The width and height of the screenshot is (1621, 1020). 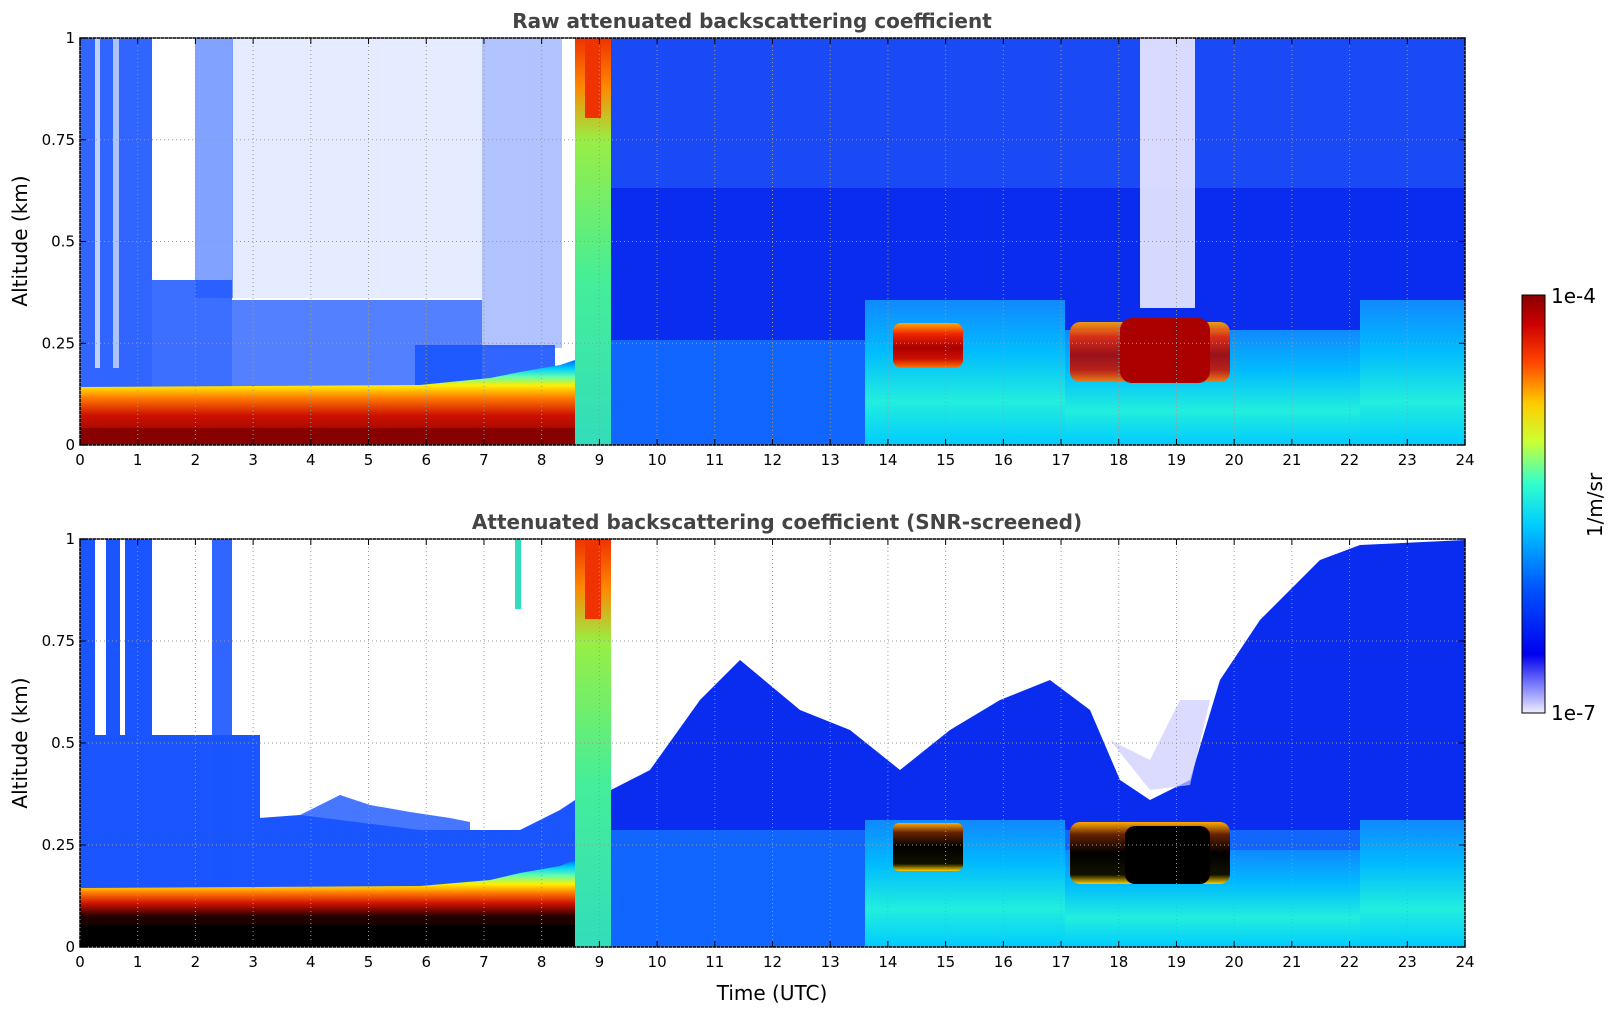 What do you see at coordinates (1564, 504) in the screenshot?
I see `colorbar: 1e-4 1e-7 1/m/sr` at bounding box center [1564, 504].